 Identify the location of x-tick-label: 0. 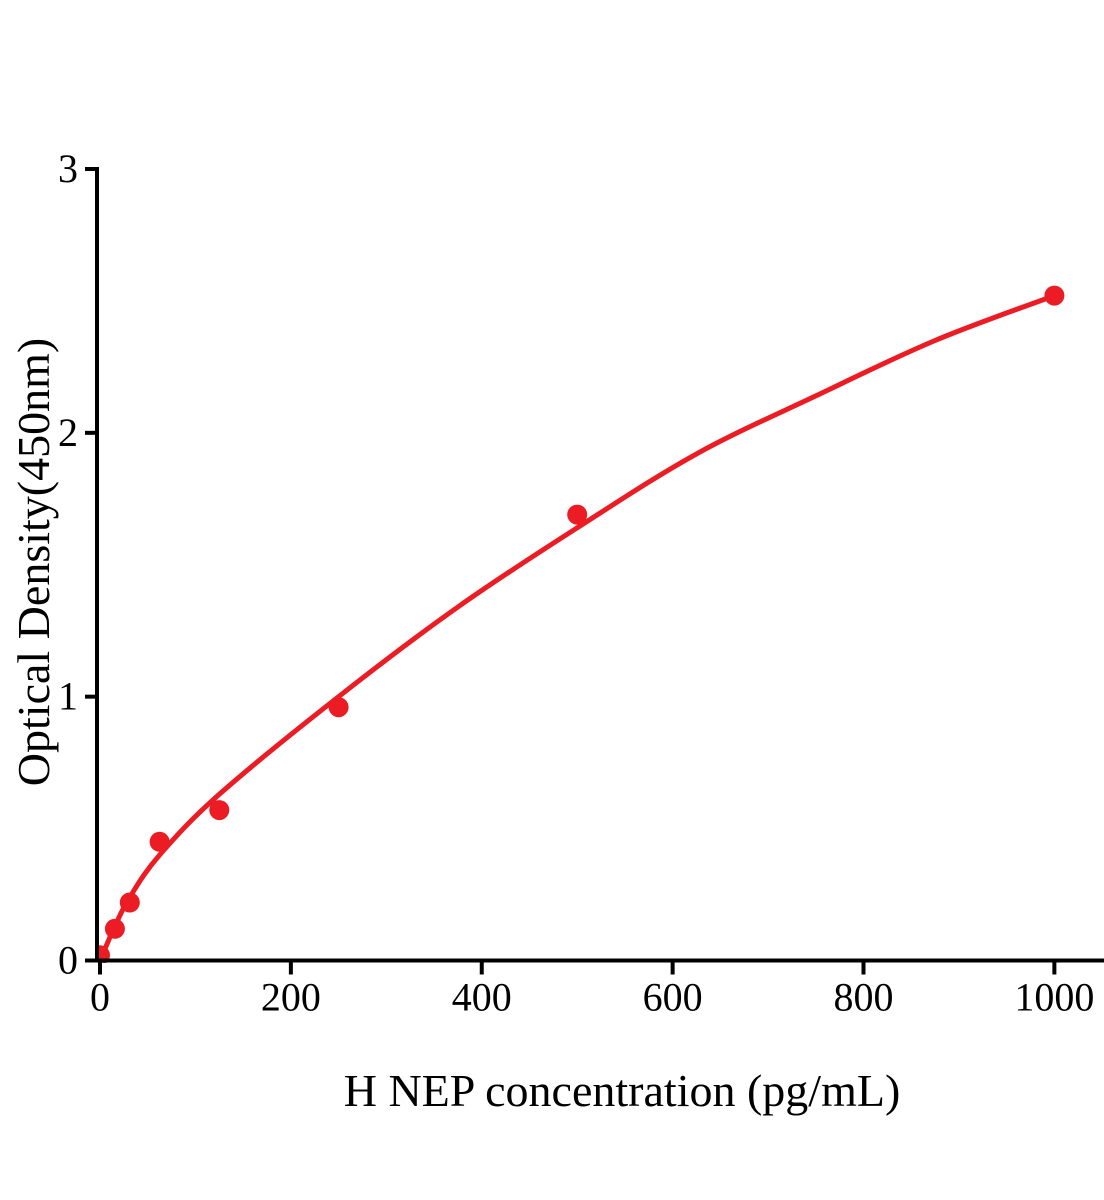
(100, 997).